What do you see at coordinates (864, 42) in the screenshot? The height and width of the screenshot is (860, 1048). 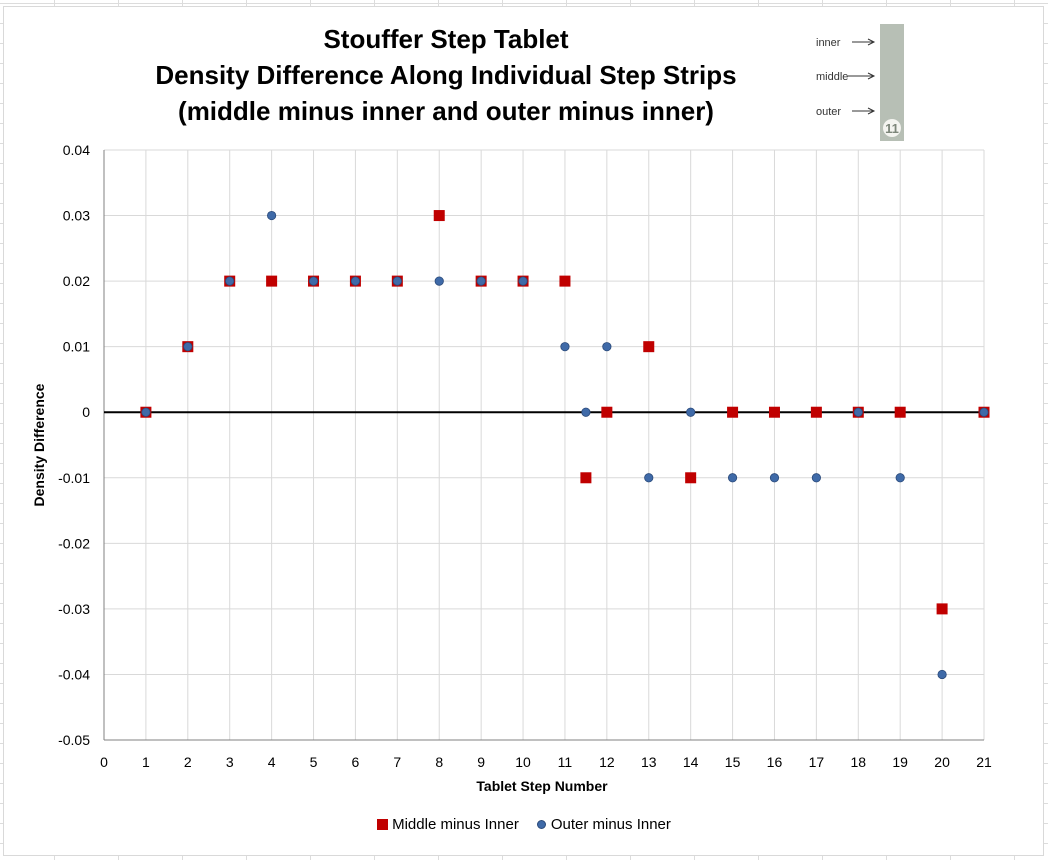 I see `inset-arrow-inner` at bounding box center [864, 42].